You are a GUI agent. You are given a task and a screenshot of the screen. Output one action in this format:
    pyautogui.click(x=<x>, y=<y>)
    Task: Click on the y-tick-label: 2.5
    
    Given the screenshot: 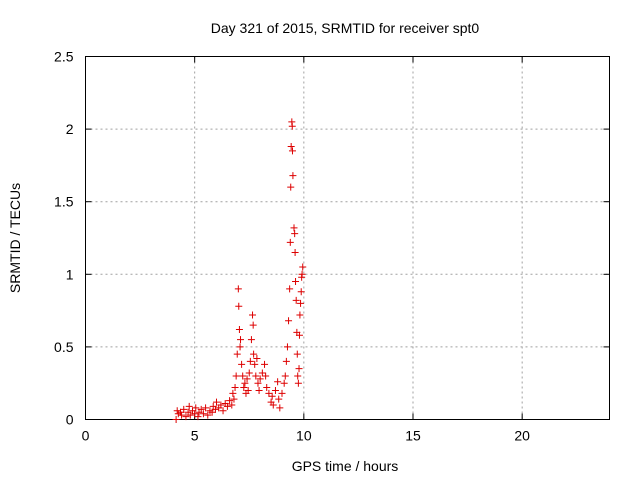 What is the action you would take?
    pyautogui.click(x=64, y=57)
    